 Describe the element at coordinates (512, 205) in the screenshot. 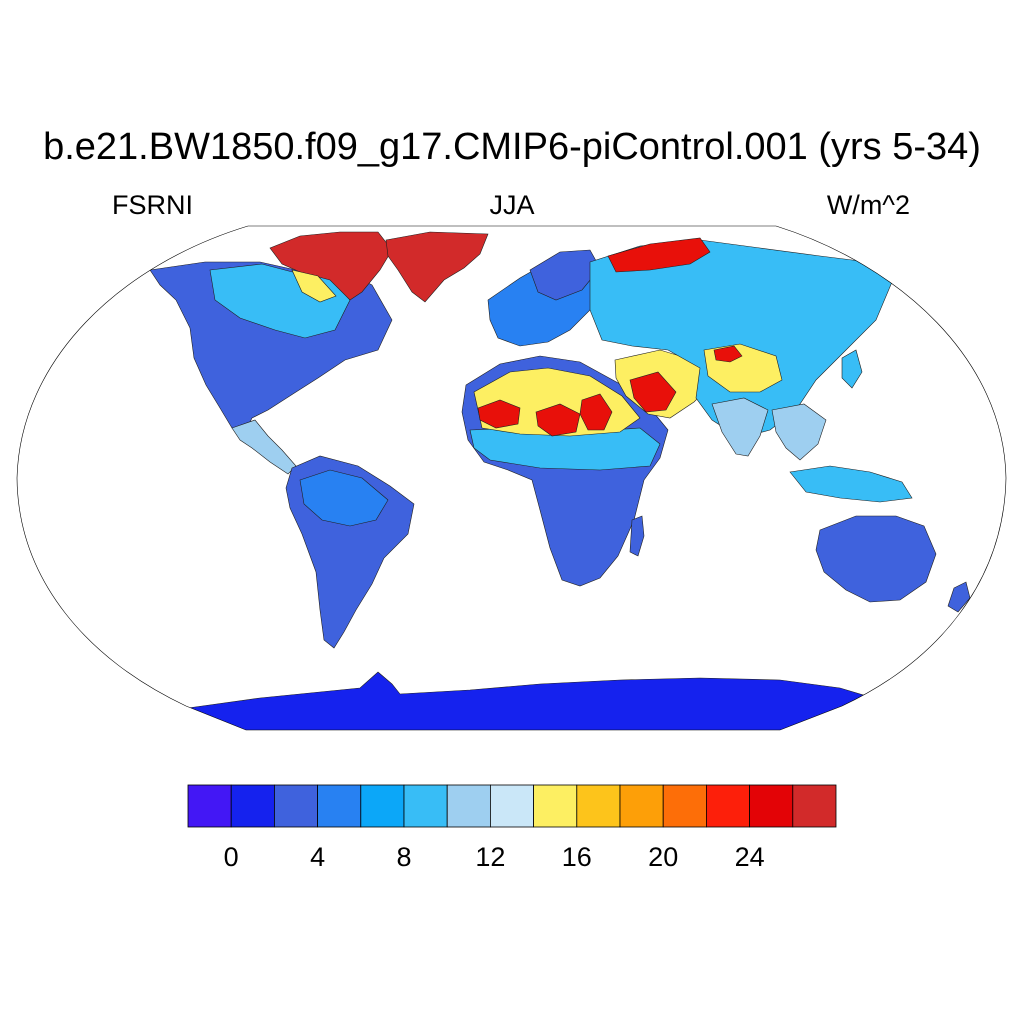

I see `season-label: JJA` at that location.